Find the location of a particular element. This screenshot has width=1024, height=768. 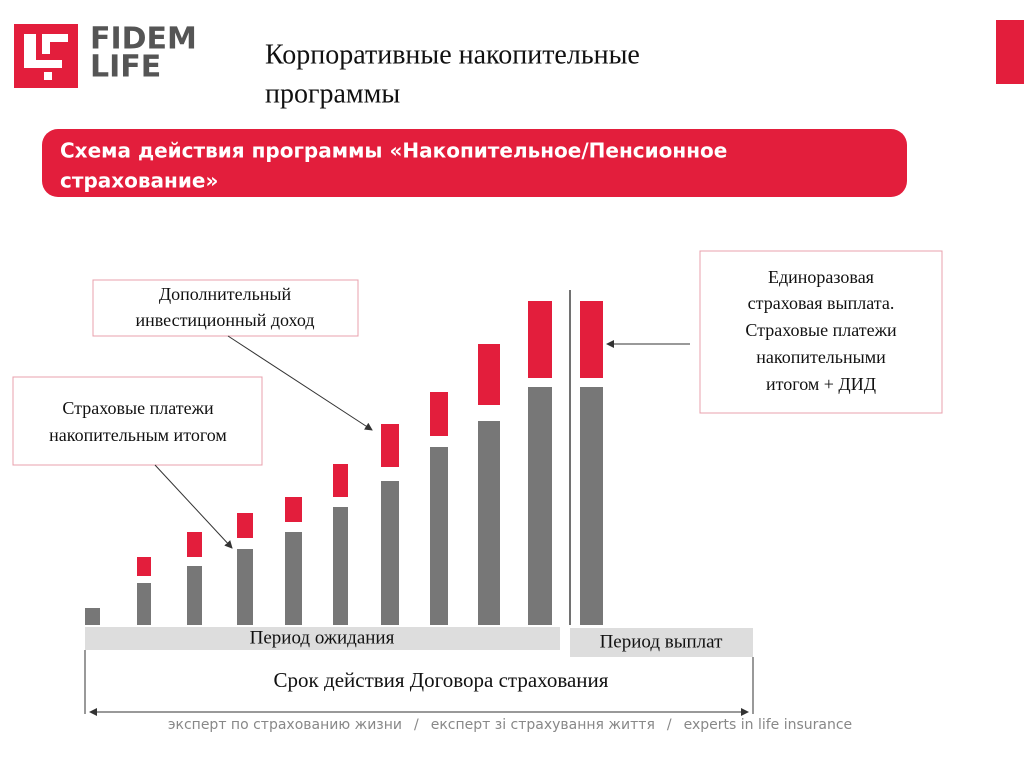

callout: Страховые платежи накопительным итогом is located at coordinates (137, 462).